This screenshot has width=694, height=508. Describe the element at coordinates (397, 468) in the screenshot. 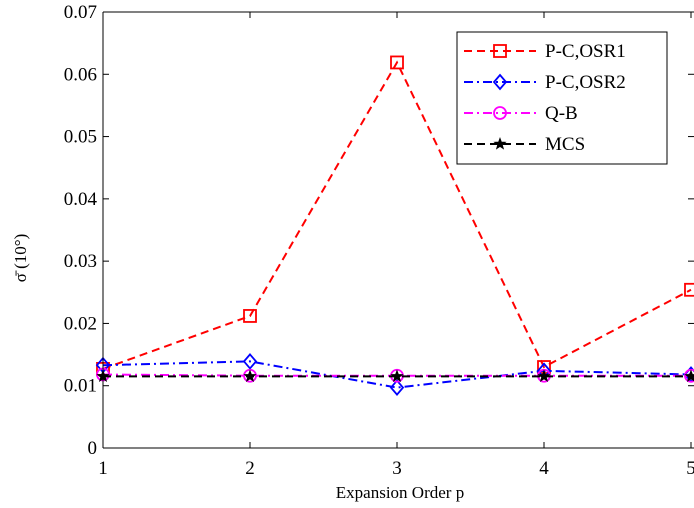

I see `x-tick-label: 3` at that location.